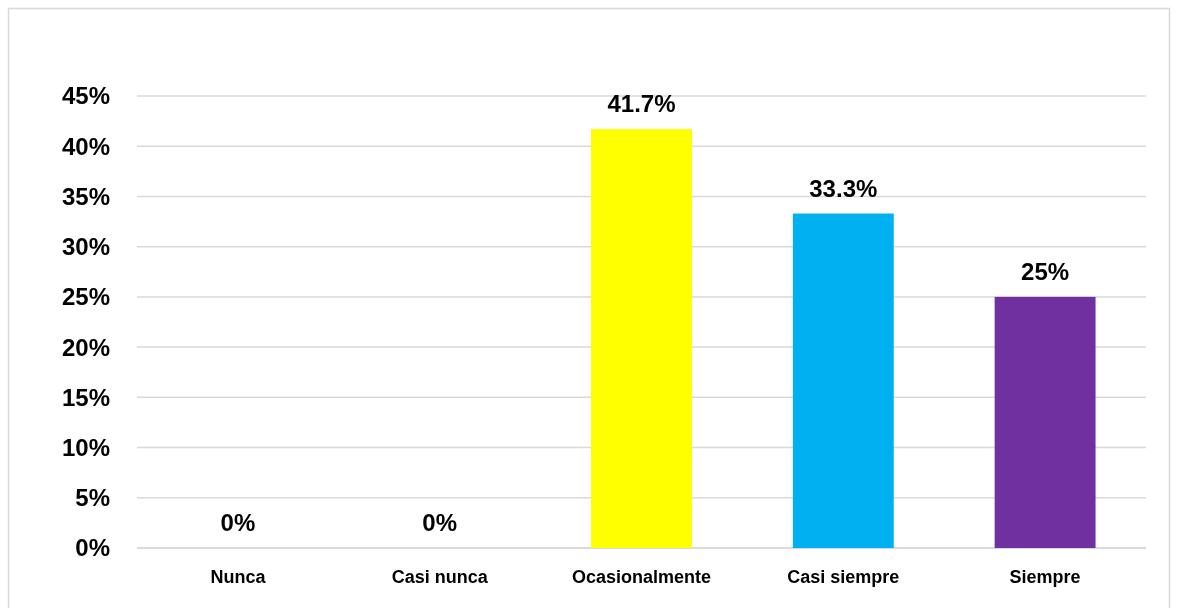 This screenshot has height=608, width=1177. I want to click on y-tick-label: 15%, so click(85, 397).